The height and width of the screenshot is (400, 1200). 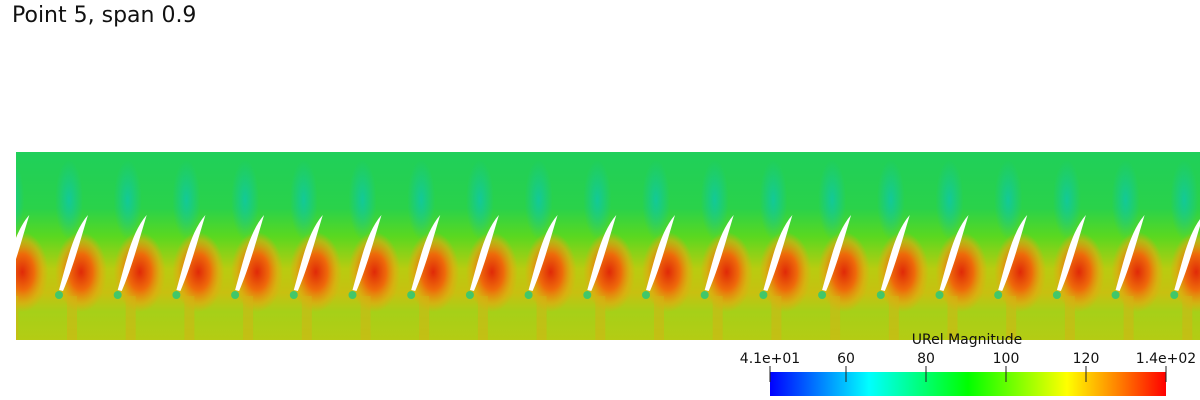 What do you see at coordinates (770, 359) in the screenshot?
I see `colorbar-tick-label: 4.1e+01` at bounding box center [770, 359].